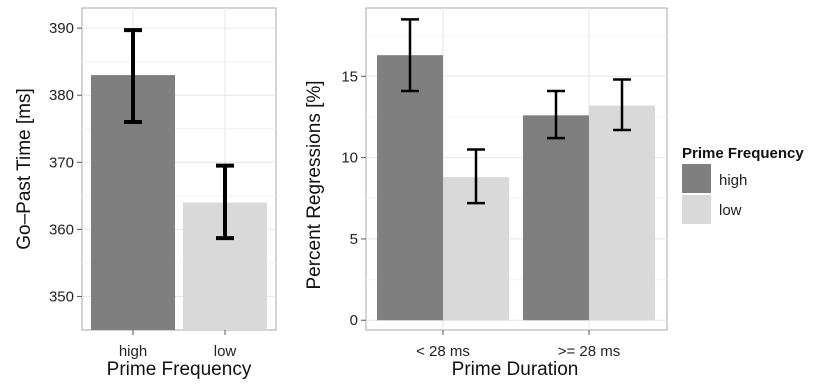 The height and width of the screenshot is (387, 822). What do you see at coordinates (589, 351) in the screenshot?
I see `x-tick-label: >= 28 ms` at bounding box center [589, 351].